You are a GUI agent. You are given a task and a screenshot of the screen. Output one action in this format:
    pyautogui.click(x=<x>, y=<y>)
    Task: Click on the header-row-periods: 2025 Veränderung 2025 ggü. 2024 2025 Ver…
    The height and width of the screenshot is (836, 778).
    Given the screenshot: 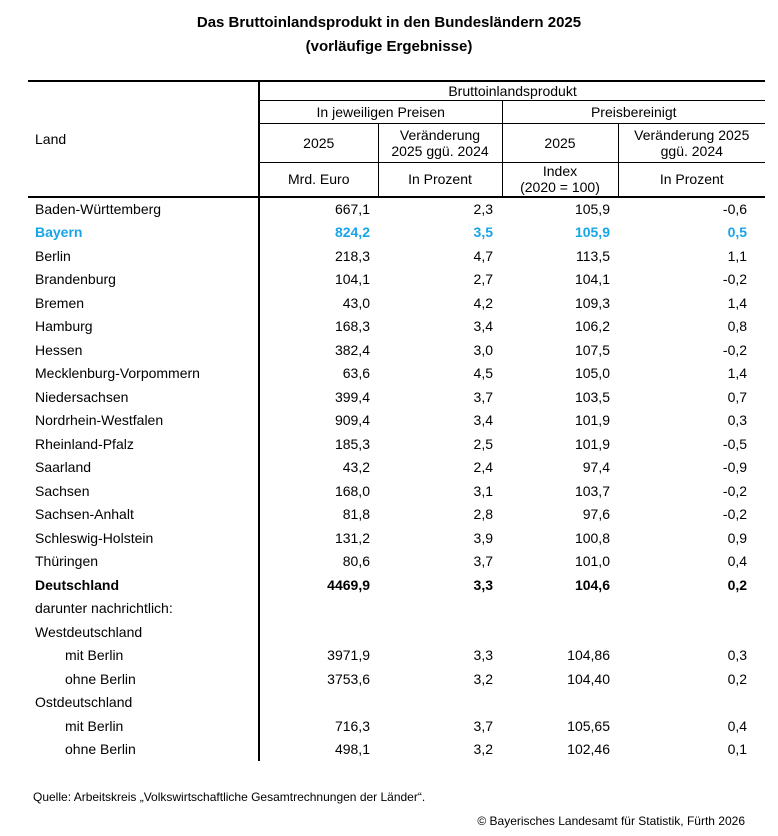 What is the action you would take?
    pyautogui.click(x=397, y=143)
    